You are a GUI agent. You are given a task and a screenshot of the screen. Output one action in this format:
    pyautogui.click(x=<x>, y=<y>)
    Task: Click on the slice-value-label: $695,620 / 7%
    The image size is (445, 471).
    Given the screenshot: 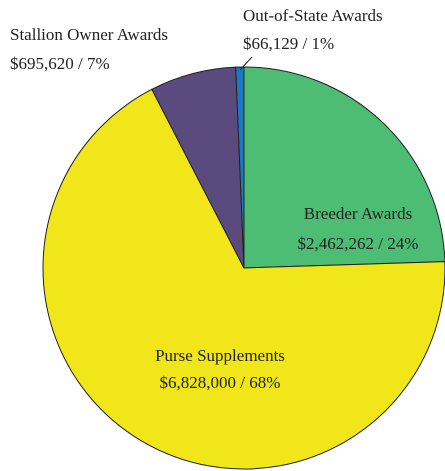 What is the action you would take?
    pyautogui.click(x=60, y=63)
    